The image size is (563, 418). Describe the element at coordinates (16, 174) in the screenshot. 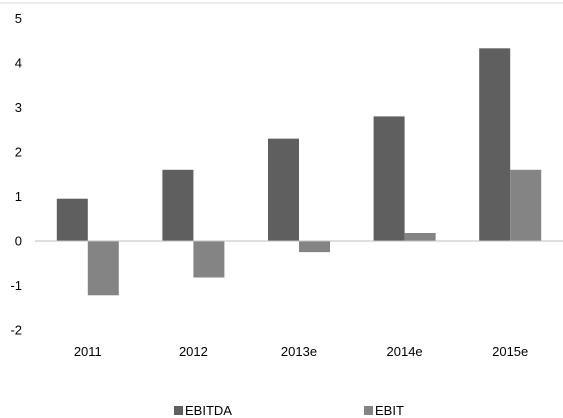

I see `y-axis-ticks: 5 4 3 2 1 0 -1 -2` at that location.